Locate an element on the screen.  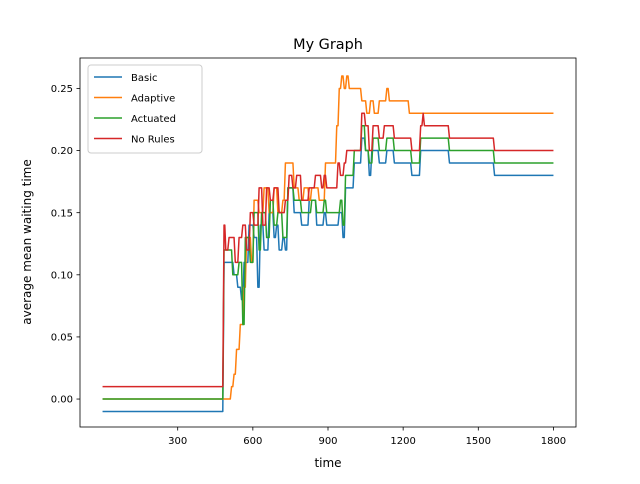
legend: Basic Adaptive Actuated No Rules is located at coordinates (145, 109).